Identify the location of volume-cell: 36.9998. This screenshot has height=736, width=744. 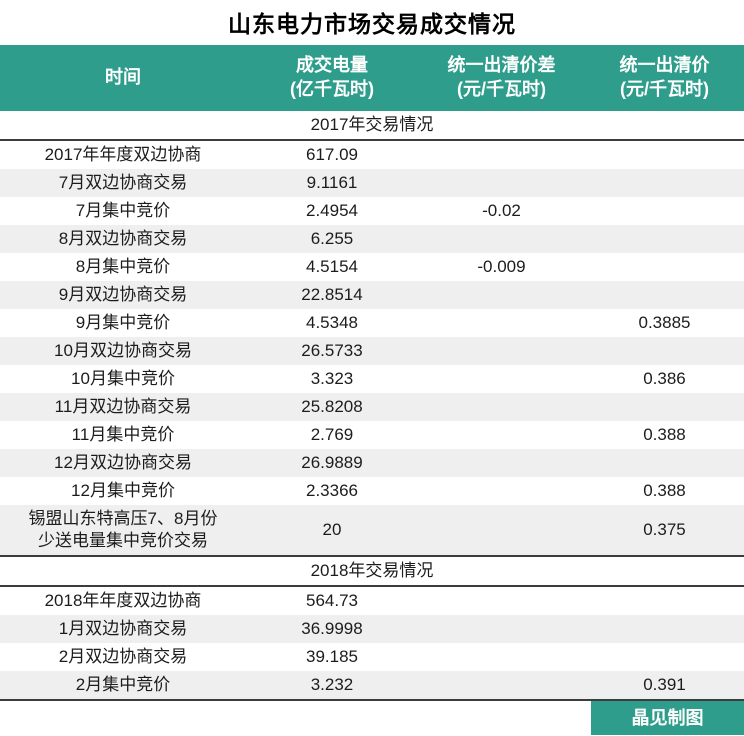
(332, 629).